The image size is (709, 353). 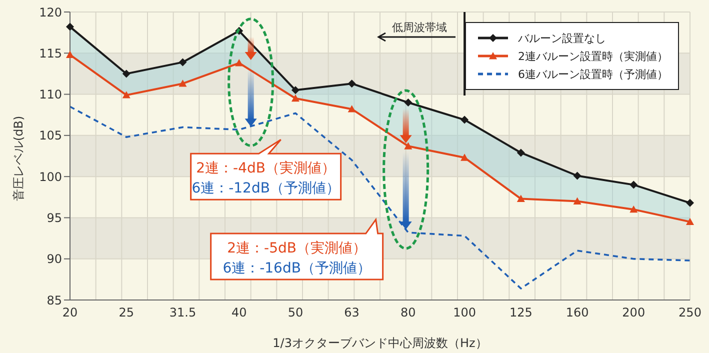 I want to click on x-tick-label: 80, so click(x=408, y=313).